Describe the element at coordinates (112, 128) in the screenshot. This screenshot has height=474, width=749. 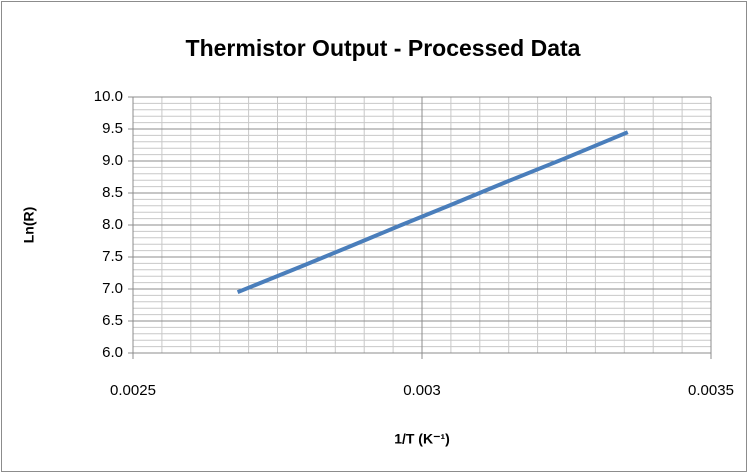
I see `y-tick-label: 9.5` at that location.